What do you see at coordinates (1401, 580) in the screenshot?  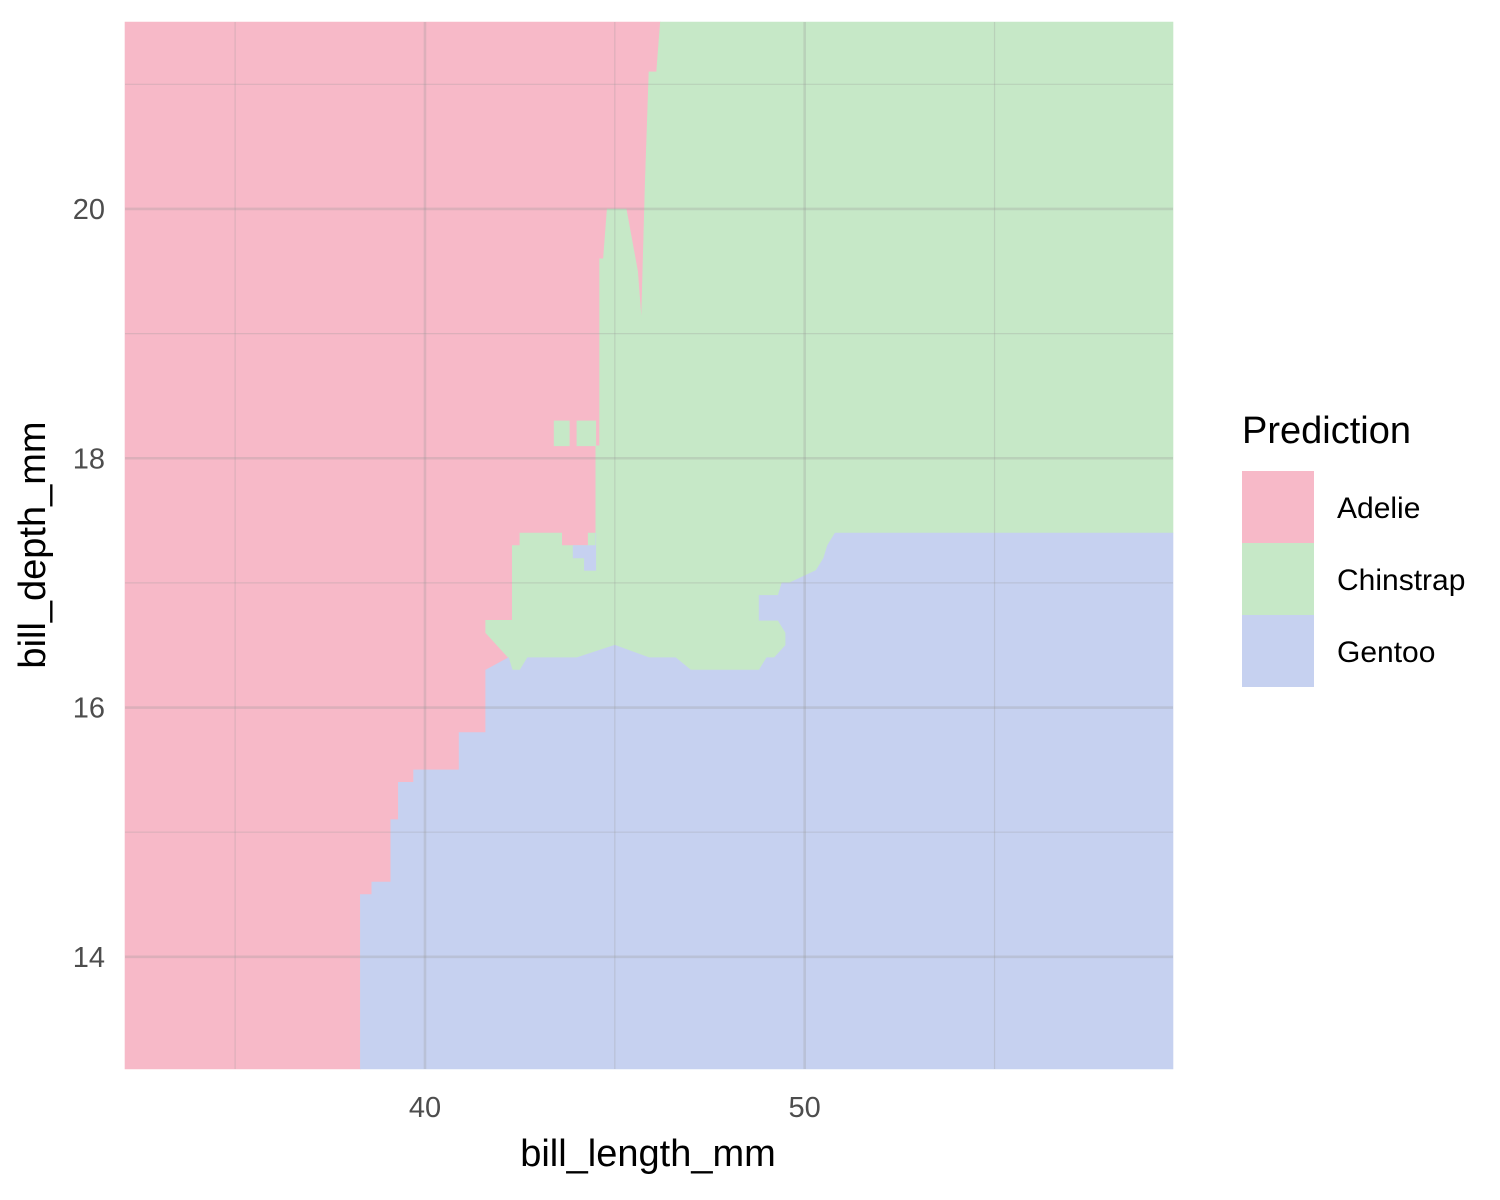 I see `legend-label-chinstrap: Chinstrap` at bounding box center [1401, 580].